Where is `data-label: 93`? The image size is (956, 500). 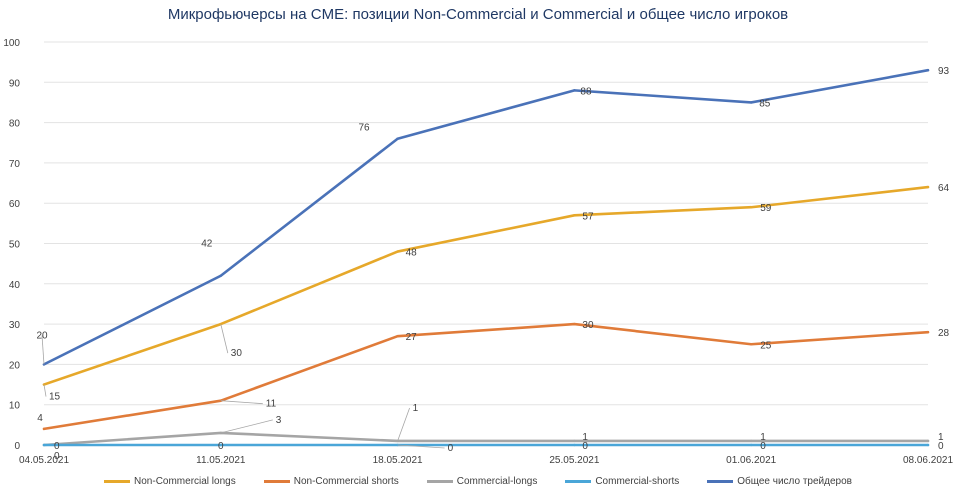
data-label: 93 is located at coordinates (944, 71).